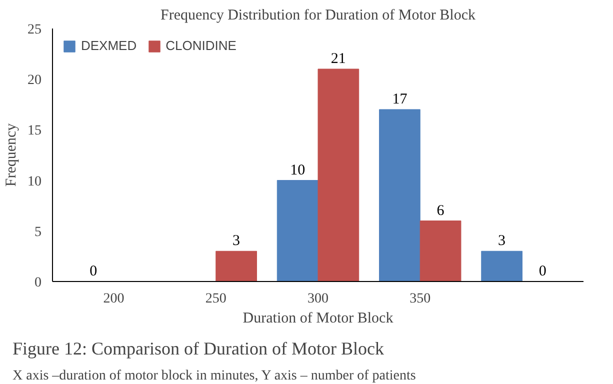 The height and width of the screenshot is (384, 613). What do you see at coordinates (35, 30) in the screenshot?
I see `y-tick-label: 25` at bounding box center [35, 30].